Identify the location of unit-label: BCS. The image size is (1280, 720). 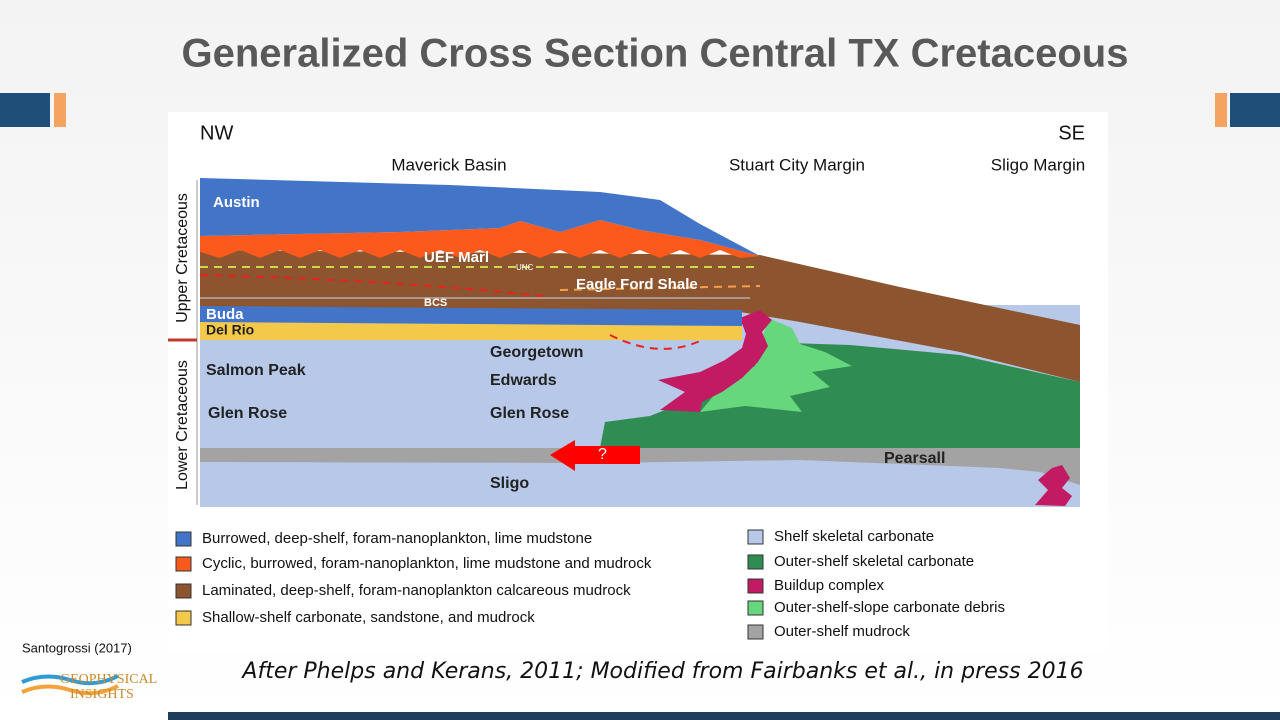
(435, 303).